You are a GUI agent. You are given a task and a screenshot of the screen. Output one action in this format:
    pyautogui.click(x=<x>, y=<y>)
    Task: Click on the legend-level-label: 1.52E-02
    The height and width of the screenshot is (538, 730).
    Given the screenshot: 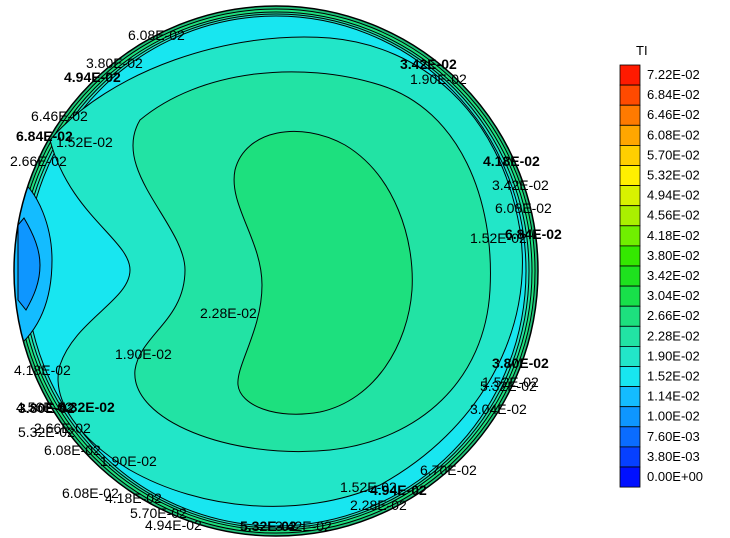 What is the action you would take?
    pyautogui.click(x=673, y=376)
    